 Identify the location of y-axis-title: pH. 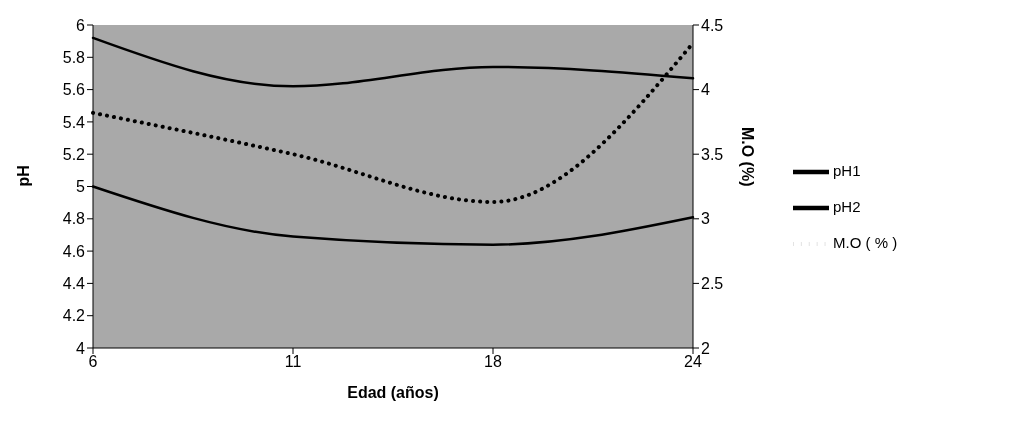
(23, 176).